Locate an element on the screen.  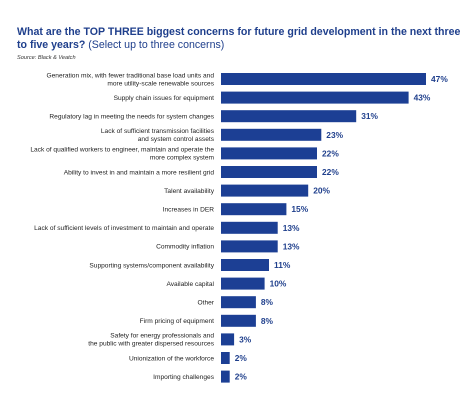
category-label-9-line-0: Commodity inflation is located at coordinates (185, 247).